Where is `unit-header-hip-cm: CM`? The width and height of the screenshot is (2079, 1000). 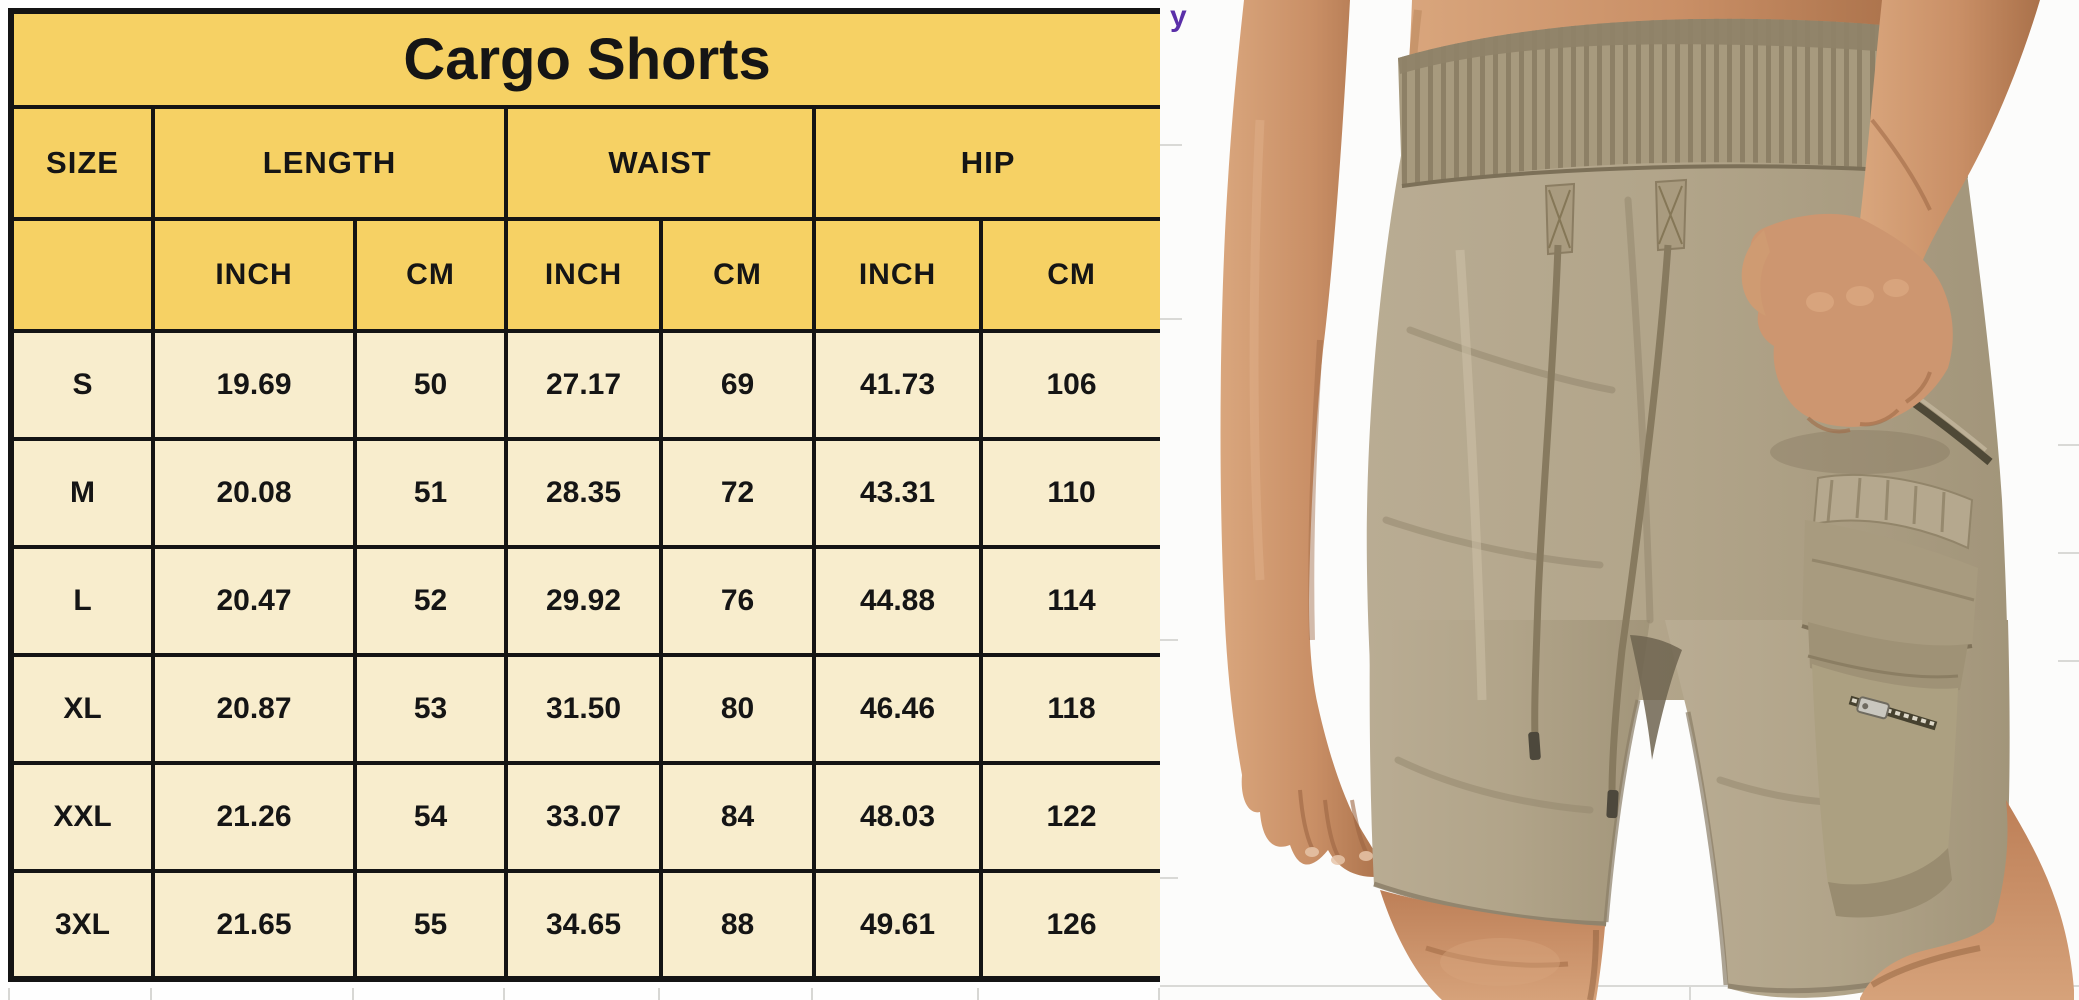
unit-header-hip-cm: CM is located at coordinates (1072, 275).